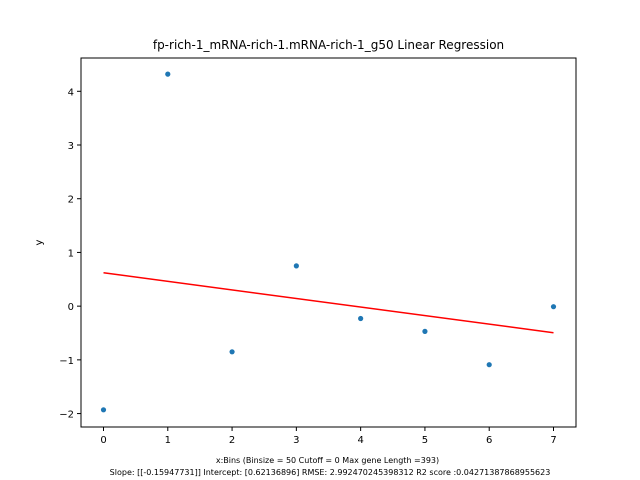  What do you see at coordinates (66, 415) in the screenshot?
I see `y-tick-label: −2` at bounding box center [66, 415].